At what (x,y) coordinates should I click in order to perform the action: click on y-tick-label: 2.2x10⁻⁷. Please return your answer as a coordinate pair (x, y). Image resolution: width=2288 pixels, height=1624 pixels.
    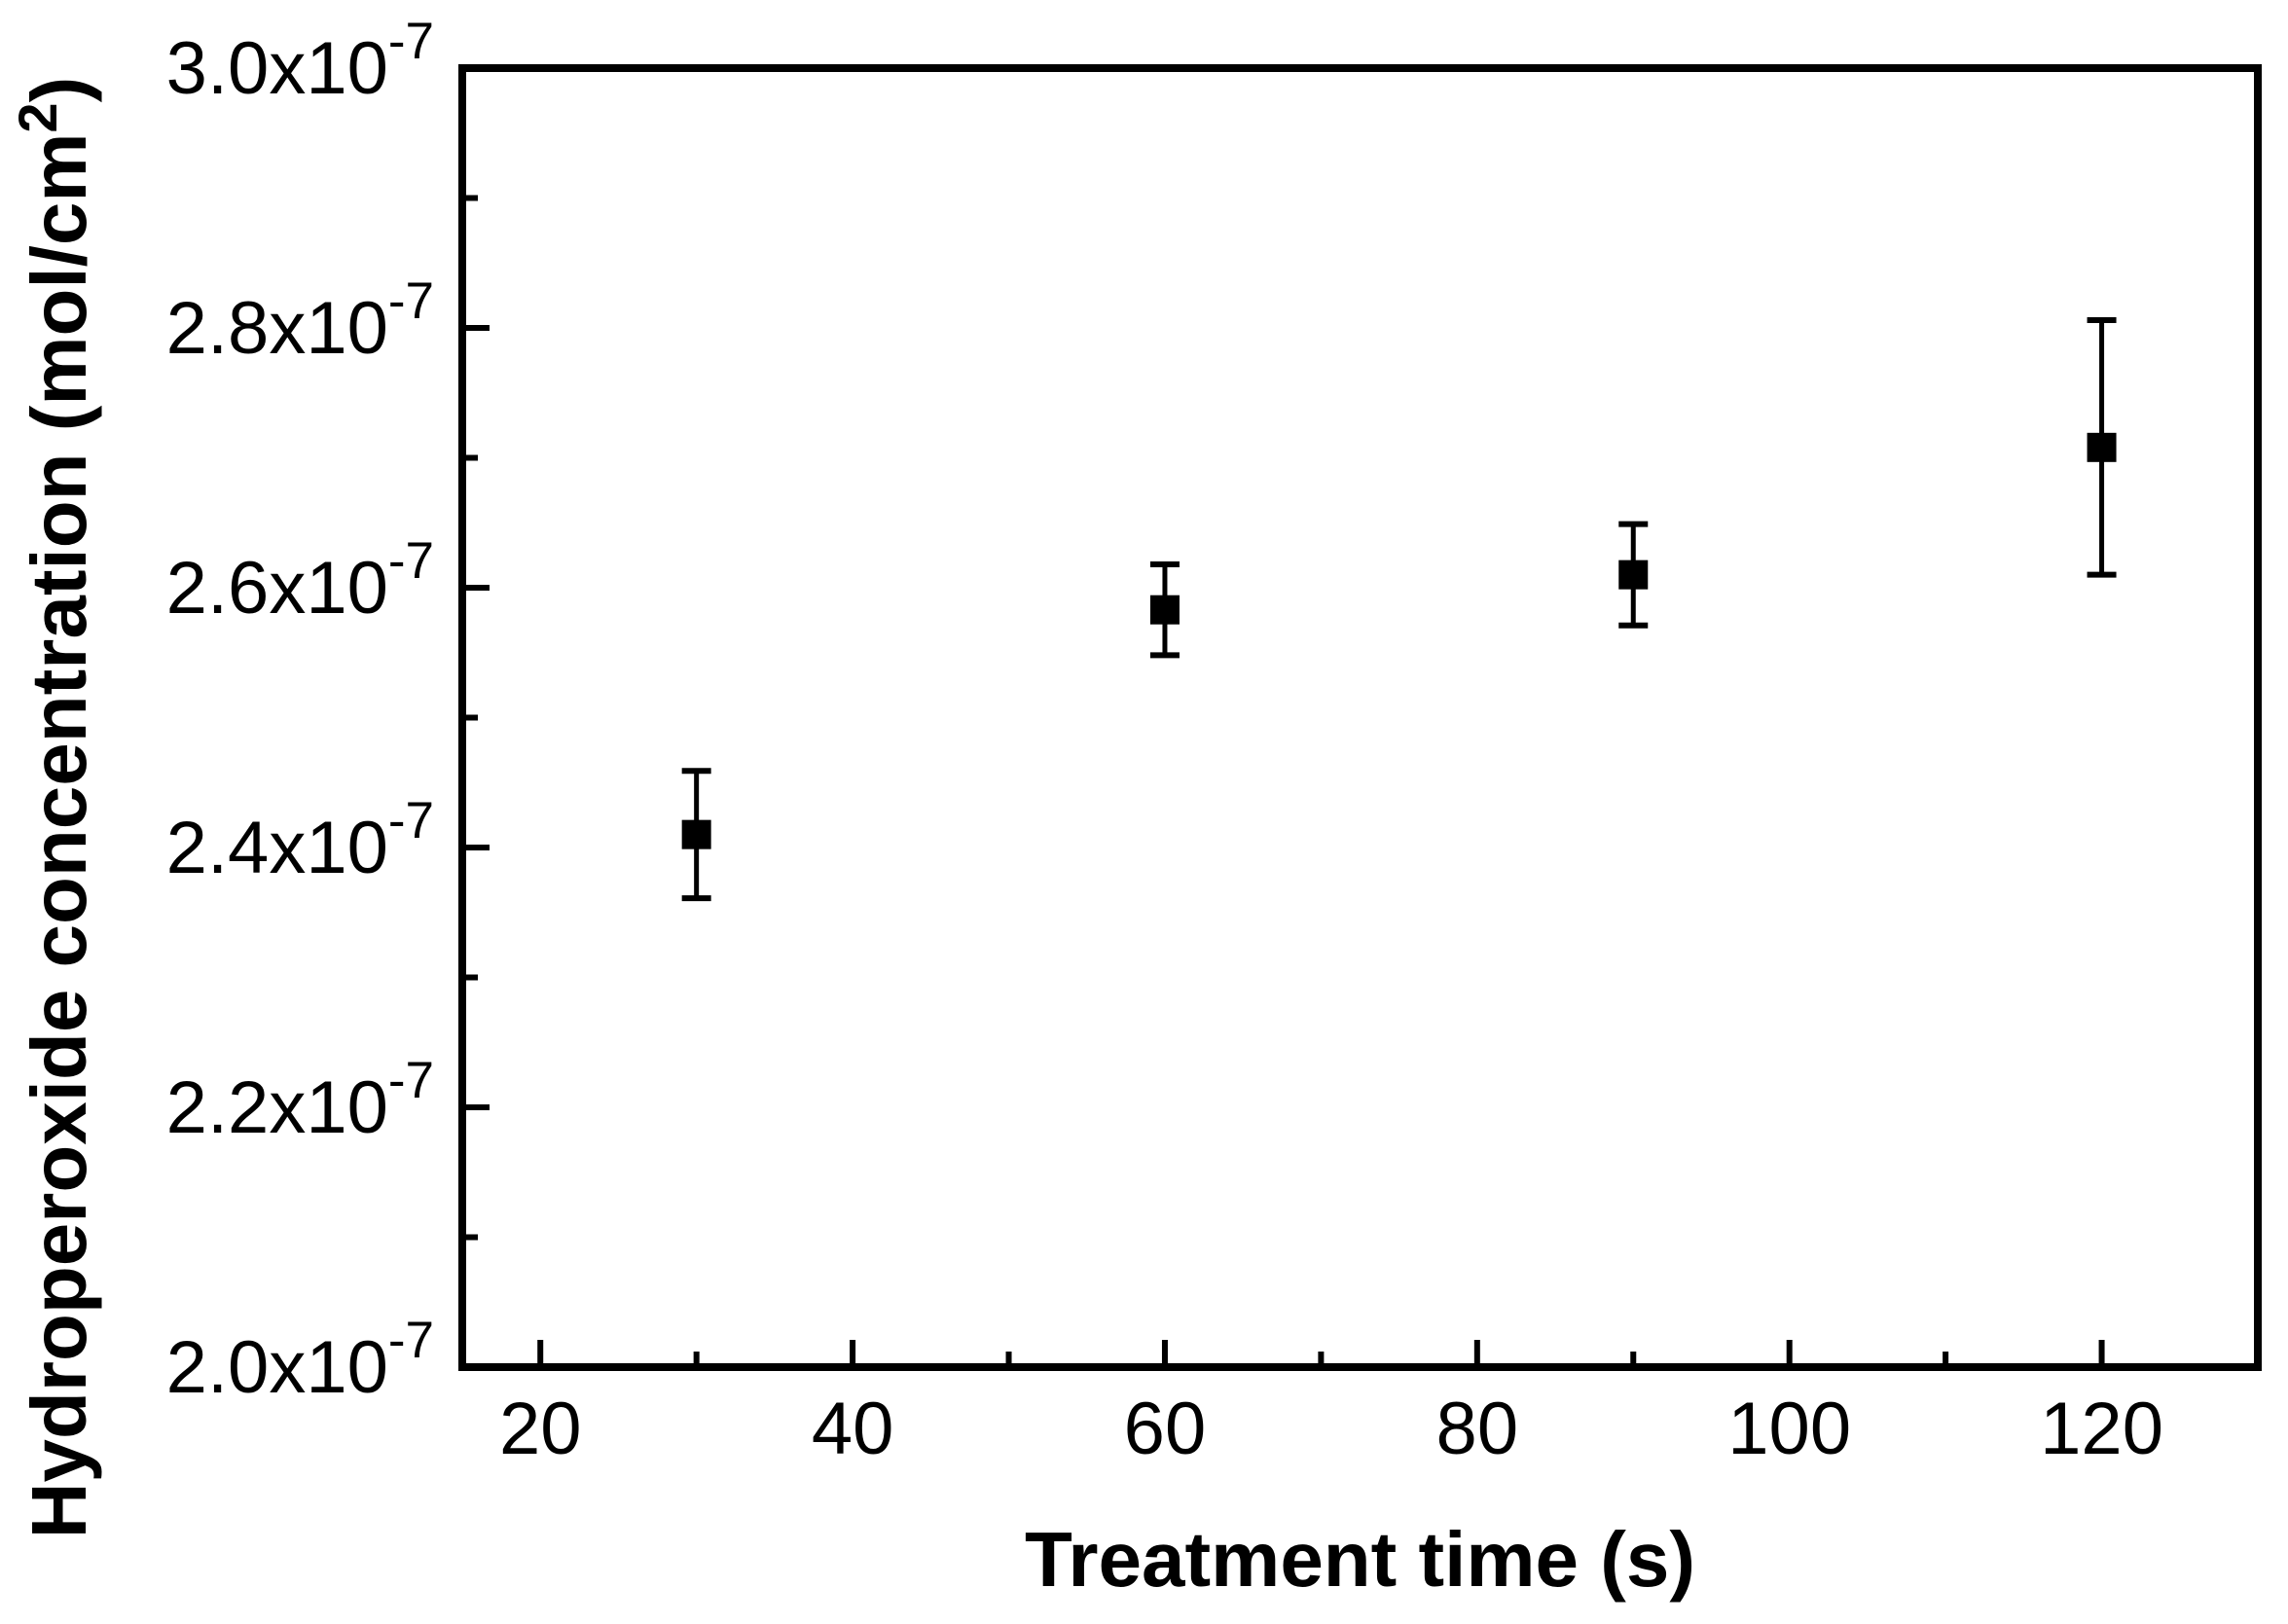
    Looking at the image, I should click on (300, 1100).